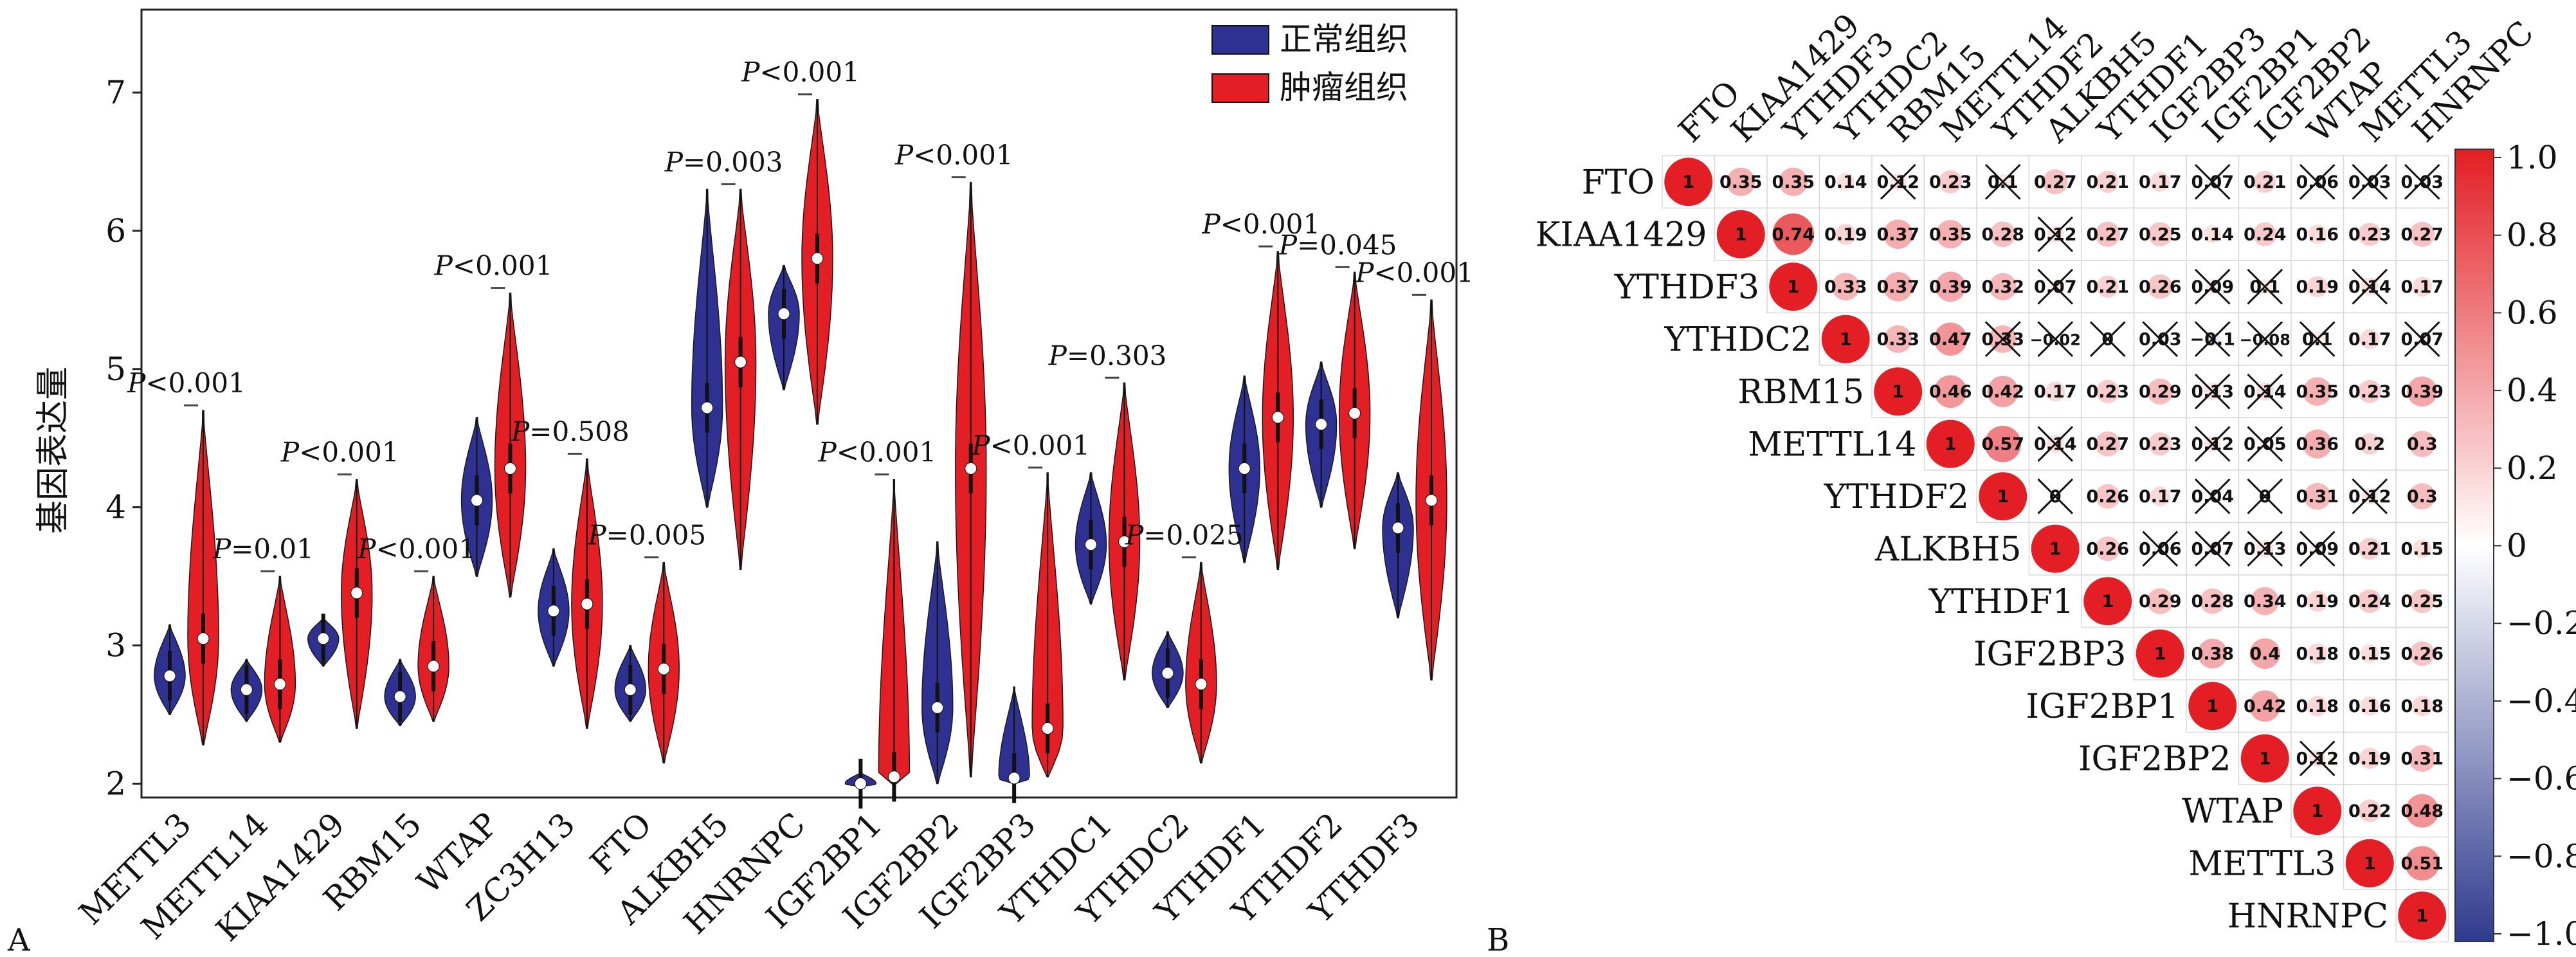 The height and width of the screenshot is (957, 2576). I want to click on correlation-value: 0.22, so click(2369, 811).